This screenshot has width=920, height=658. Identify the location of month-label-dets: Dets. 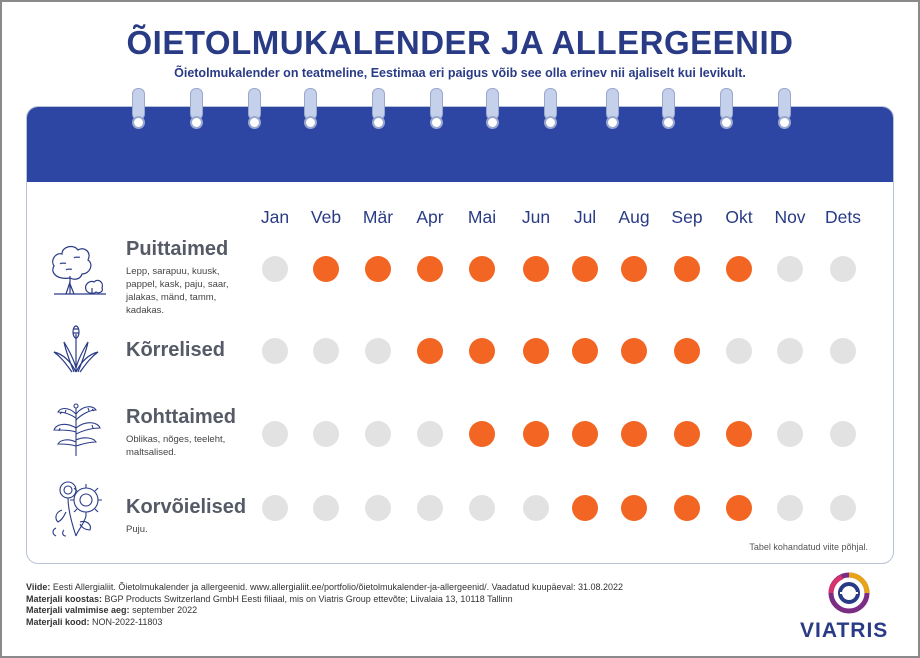
(843, 217).